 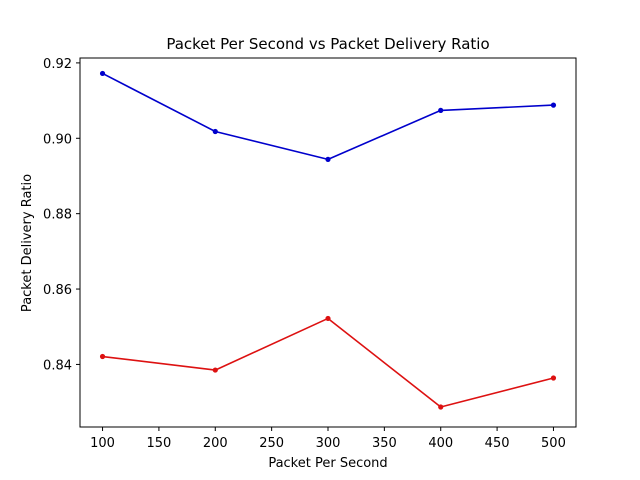 What do you see at coordinates (57, 64) in the screenshot?
I see `y-tick-label: 0.92` at bounding box center [57, 64].